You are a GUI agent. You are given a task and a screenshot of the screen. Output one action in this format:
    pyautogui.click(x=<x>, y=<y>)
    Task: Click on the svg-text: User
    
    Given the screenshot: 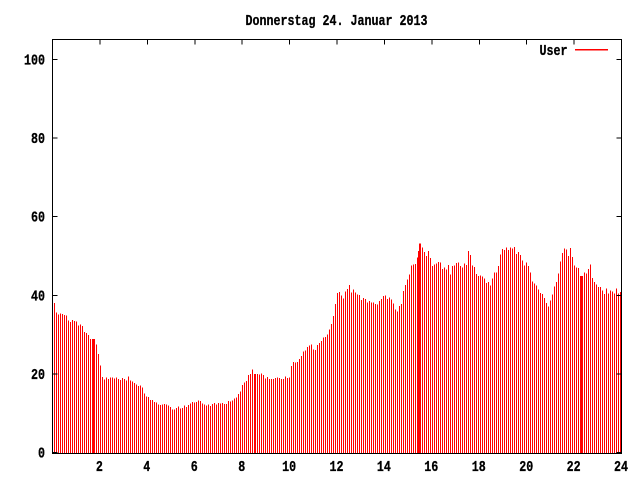 What is the action you would take?
    pyautogui.click(x=554, y=52)
    